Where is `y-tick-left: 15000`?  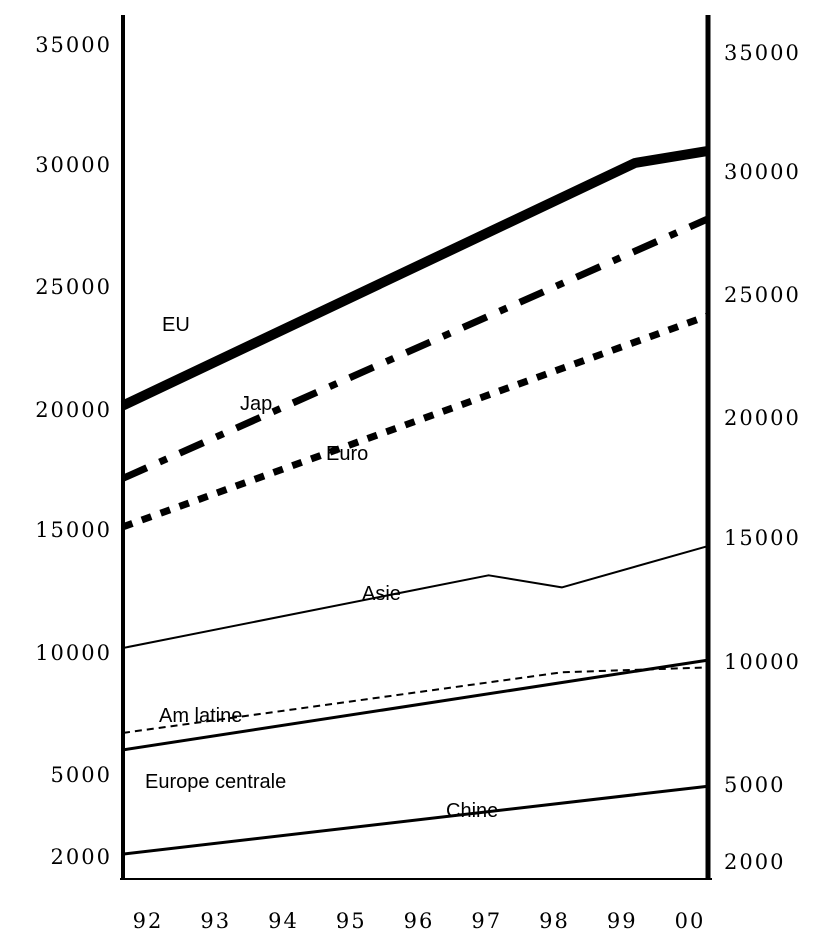 y-tick-left: 15000 is located at coordinates (73, 530).